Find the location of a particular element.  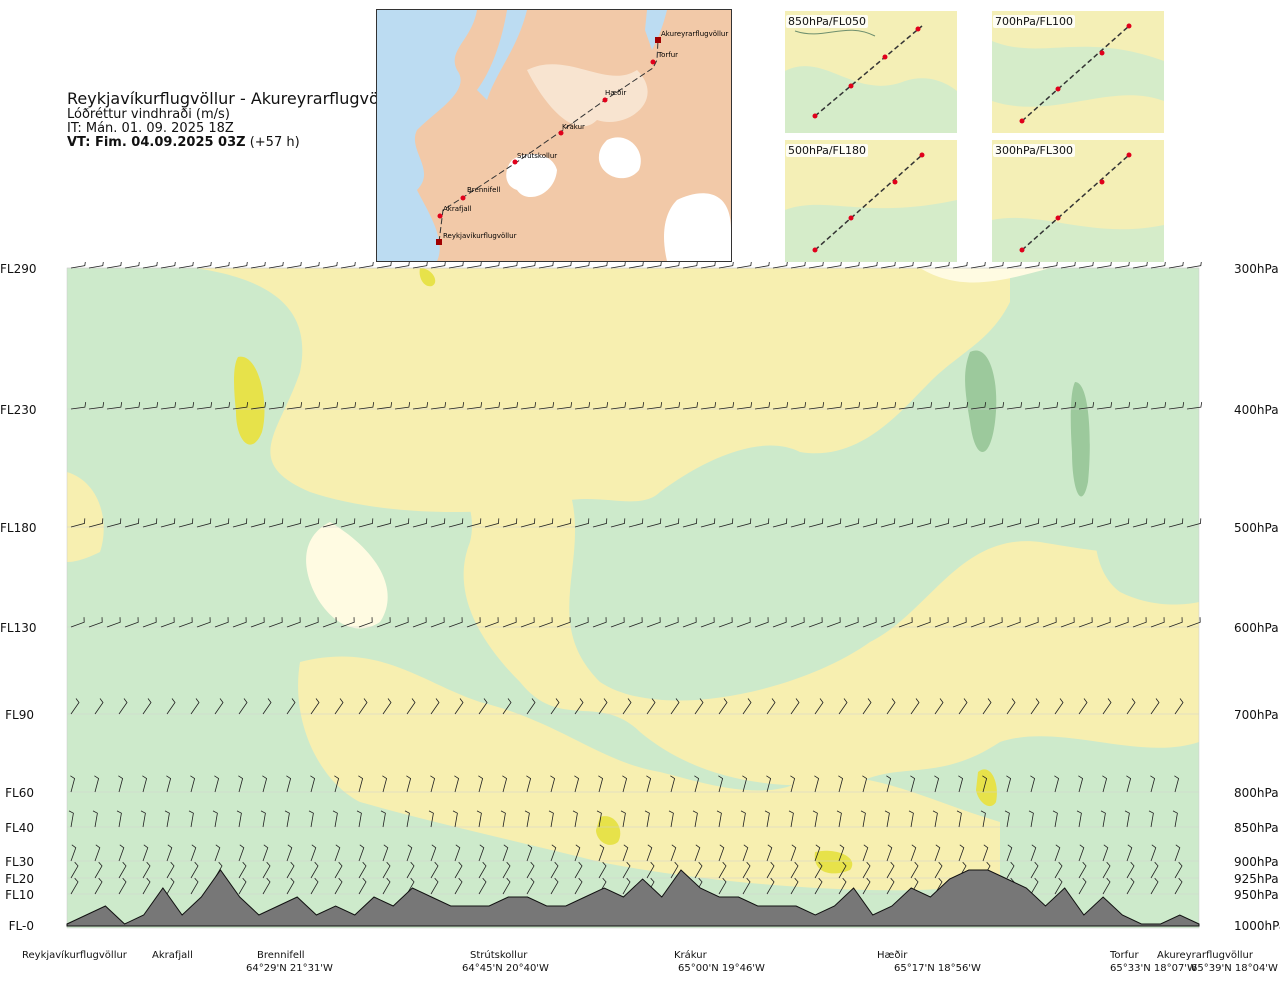

thumbnail-500hpa-map is located at coordinates (871, 201).